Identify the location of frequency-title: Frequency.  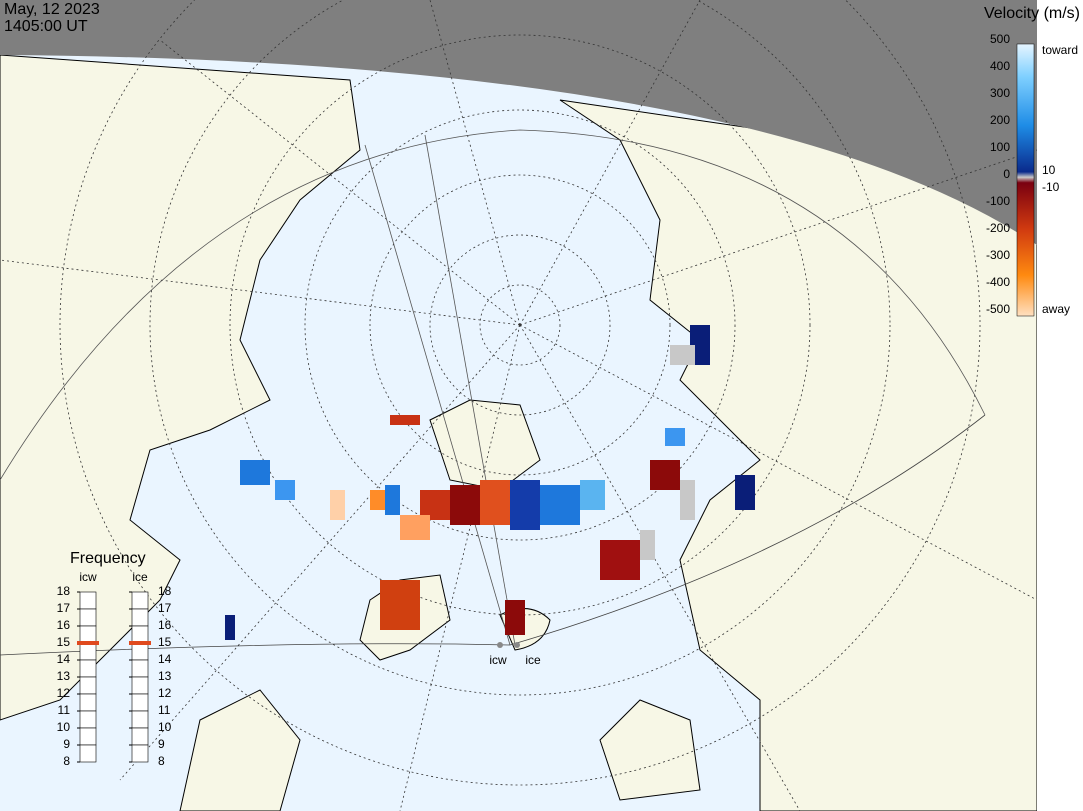
(108, 558).